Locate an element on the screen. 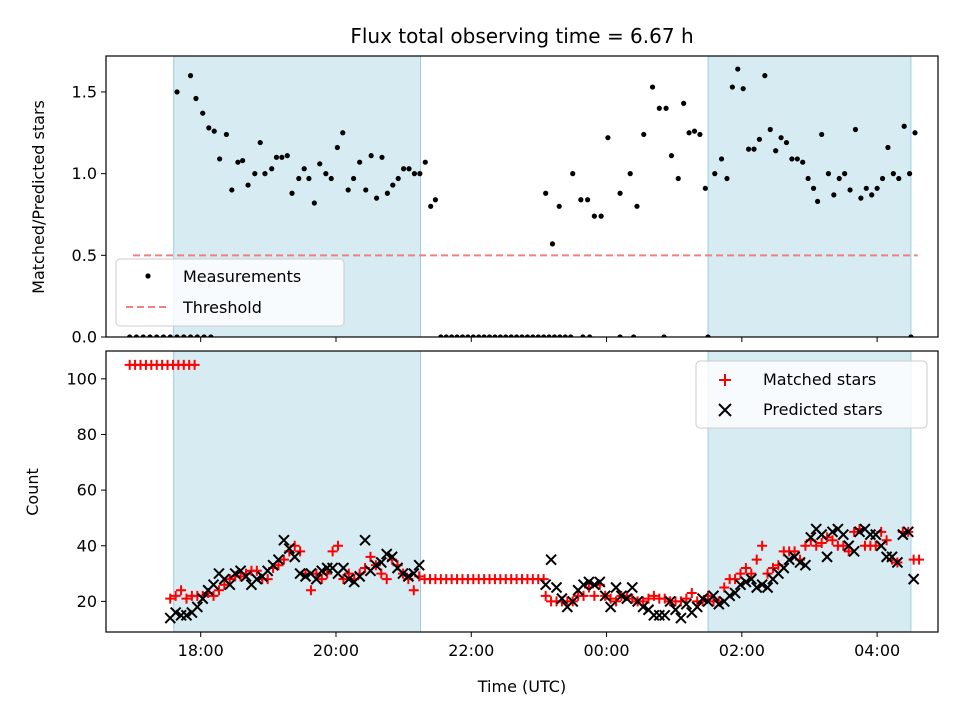  ytick-label: 80 is located at coordinates (87, 434).